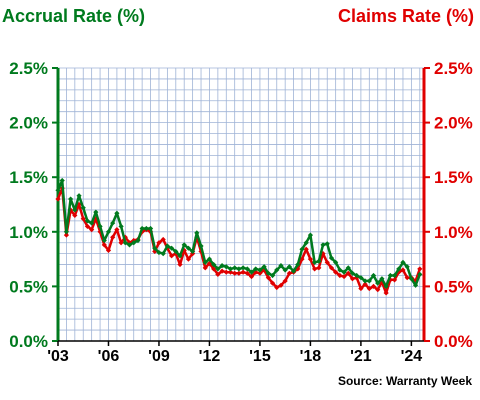 The image size is (480, 400). What do you see at coordinates (453, 68) in the screenshot?
I see `right-tick-label: 2.5%` at bounding box center [453, 68].